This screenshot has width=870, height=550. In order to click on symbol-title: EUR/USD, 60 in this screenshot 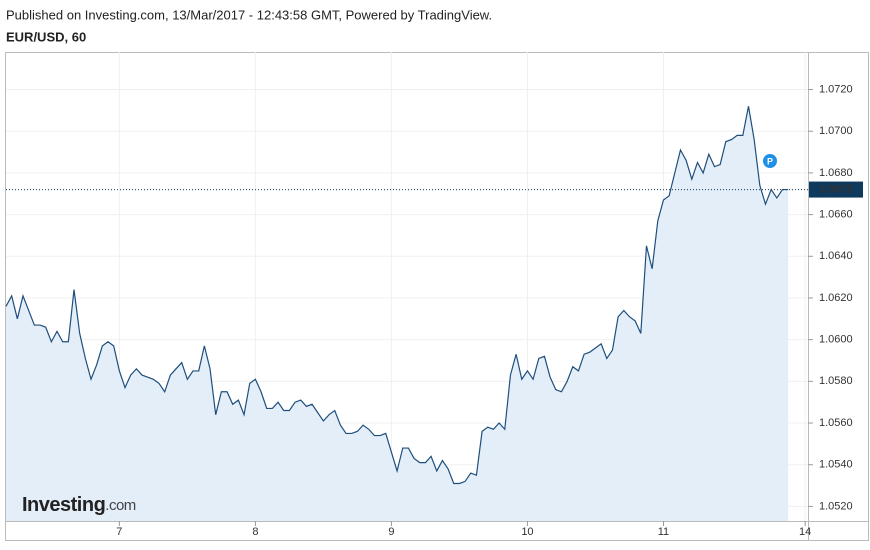, I will do `click(46, 36)`.